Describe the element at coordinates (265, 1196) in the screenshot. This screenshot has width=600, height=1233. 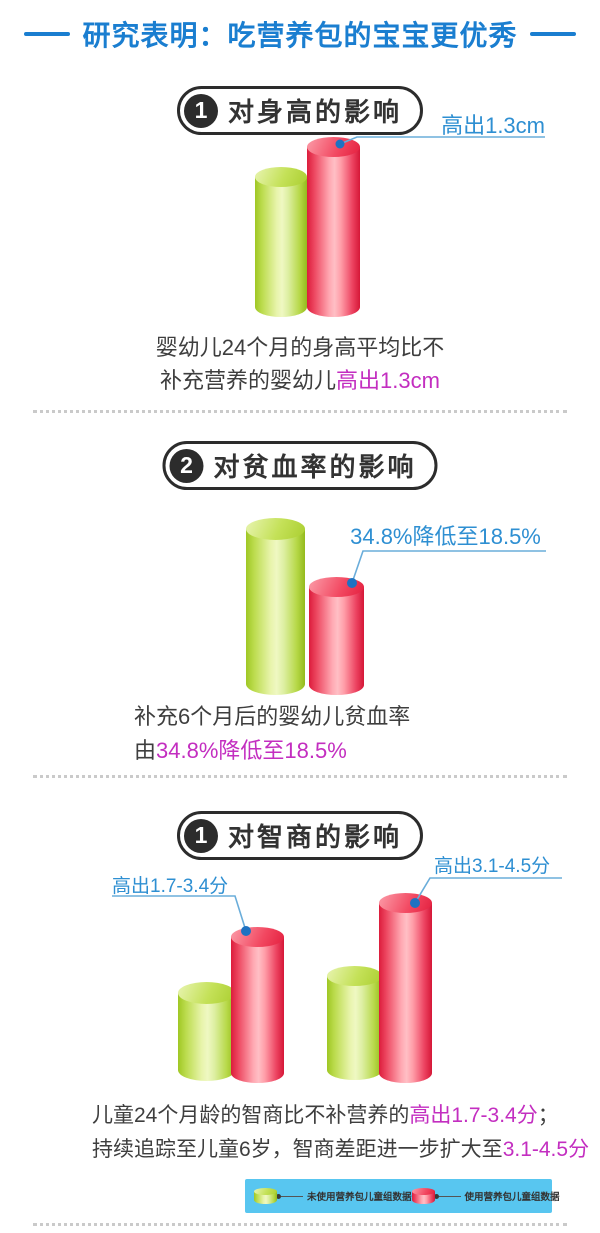
I see `legend-green-cylinder-icon` at that location.